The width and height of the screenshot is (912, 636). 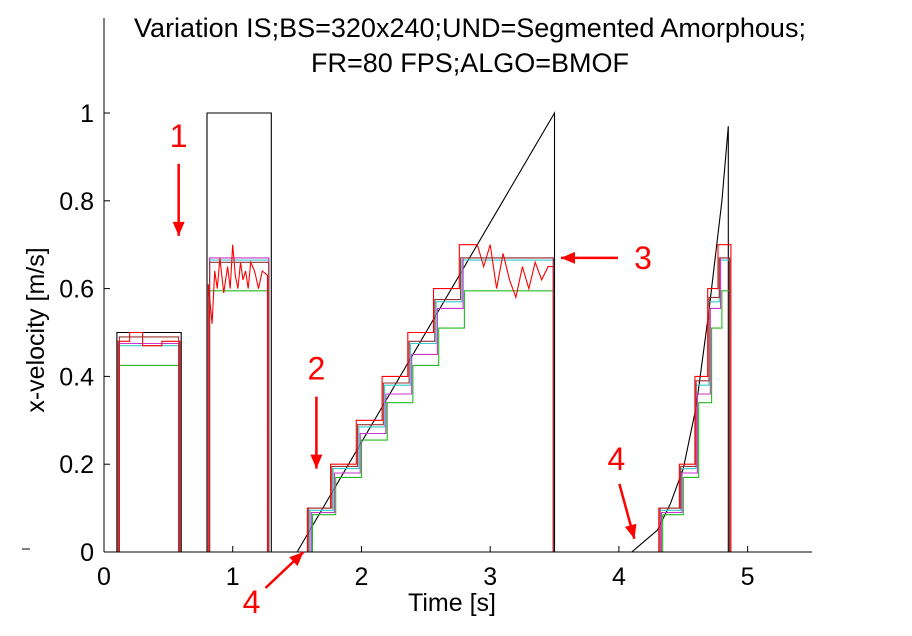 I want to click on annotation-label: 3, so click(x=643, y=258).